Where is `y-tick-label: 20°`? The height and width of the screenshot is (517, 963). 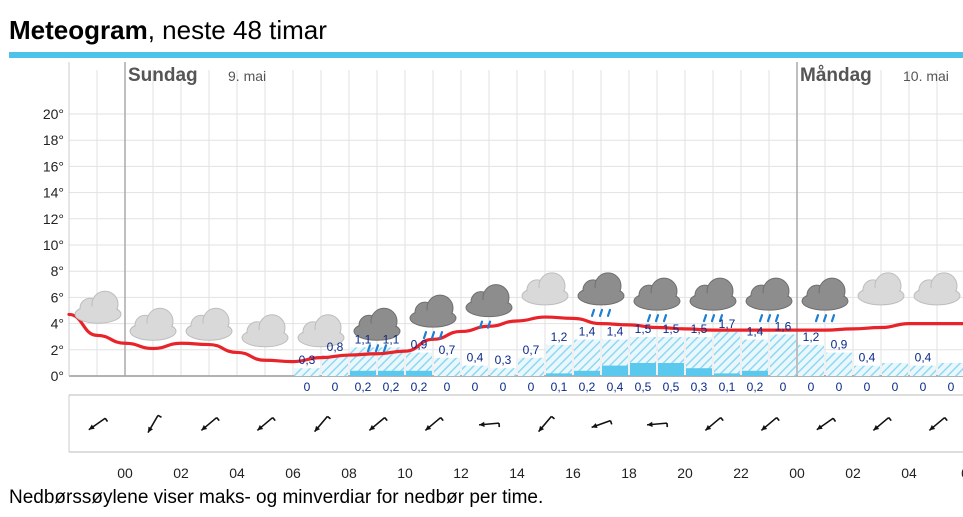 y-tick-label: 20° is located at coordinates (53, 114).